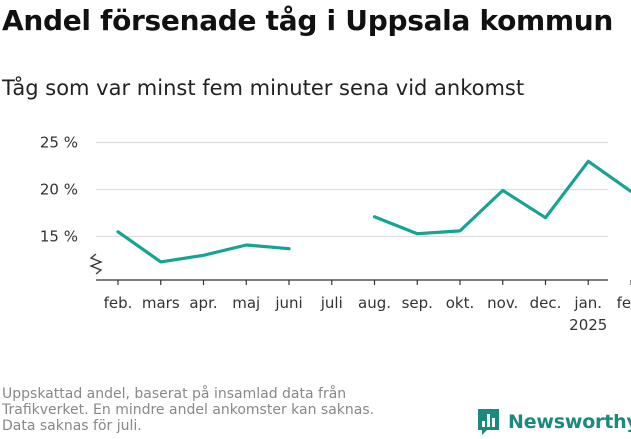 This screenshot has height=439, width=631. I want to click on y-tick-labels: 15 % 20 % 25 %, so click(59, 190).